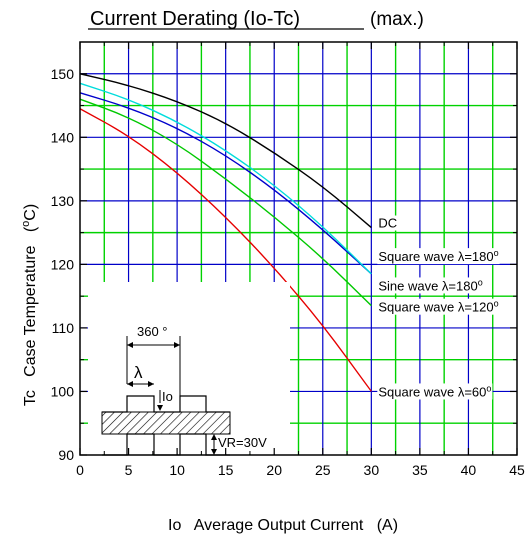 This screenshot has width=529, height=542. I want to click on chart-title: Current Derating (Io-Tc), so click(195, 19).